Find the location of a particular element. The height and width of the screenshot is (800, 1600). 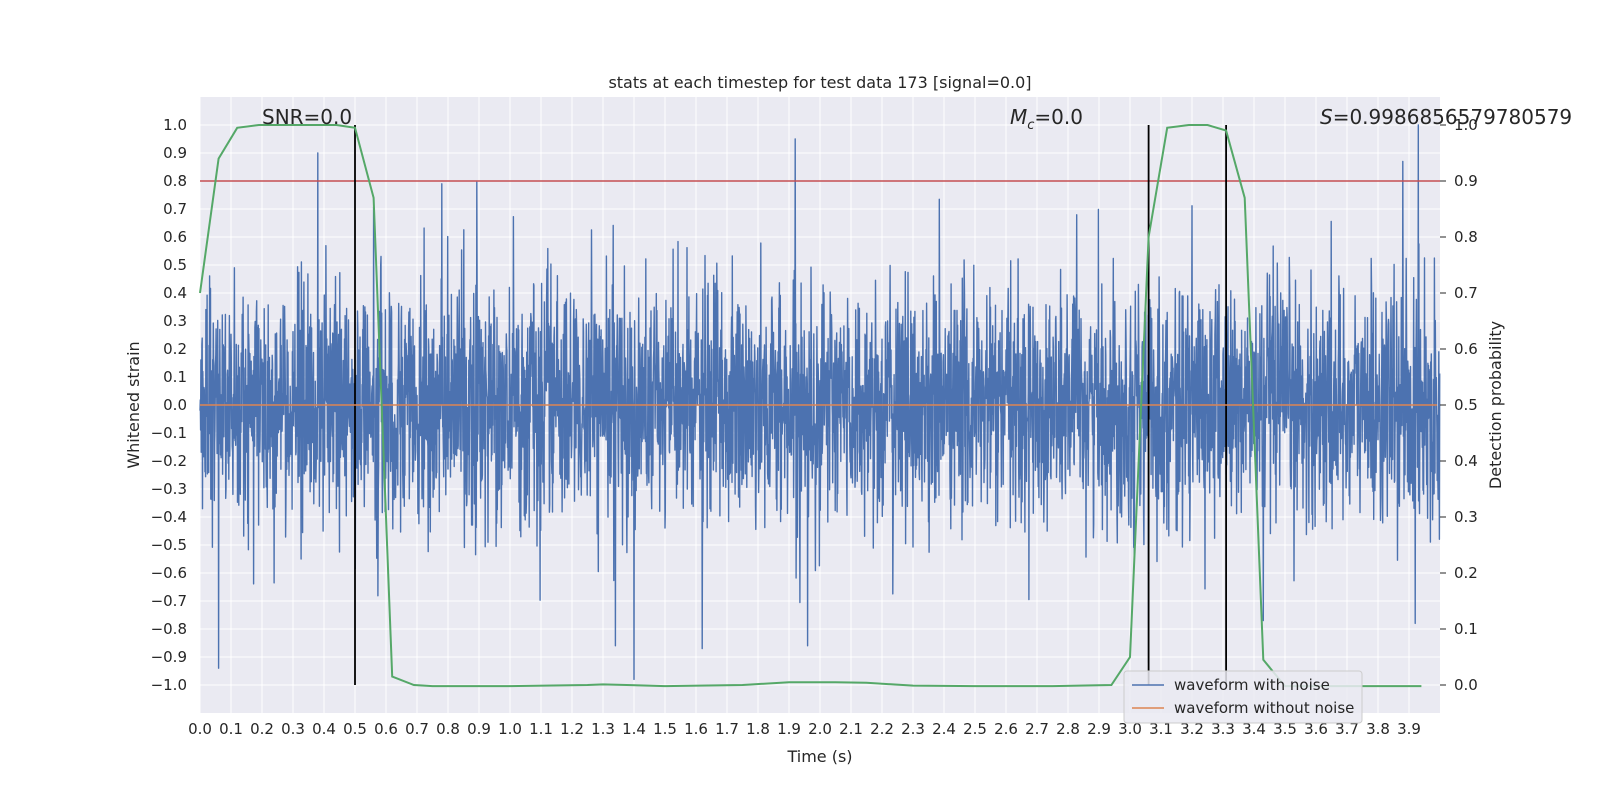

x-tick-label: 1.7 is located at coordinates (727, 729).